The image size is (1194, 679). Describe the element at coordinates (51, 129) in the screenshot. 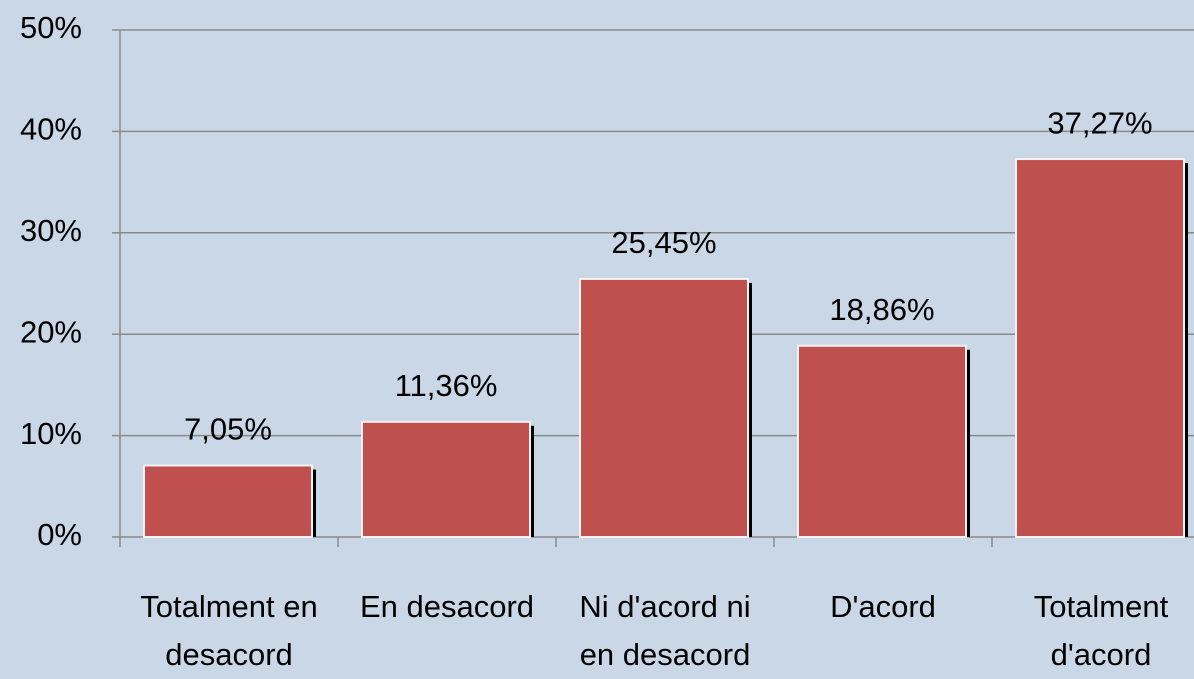

I see `y-tick-label: 40%` at that location.